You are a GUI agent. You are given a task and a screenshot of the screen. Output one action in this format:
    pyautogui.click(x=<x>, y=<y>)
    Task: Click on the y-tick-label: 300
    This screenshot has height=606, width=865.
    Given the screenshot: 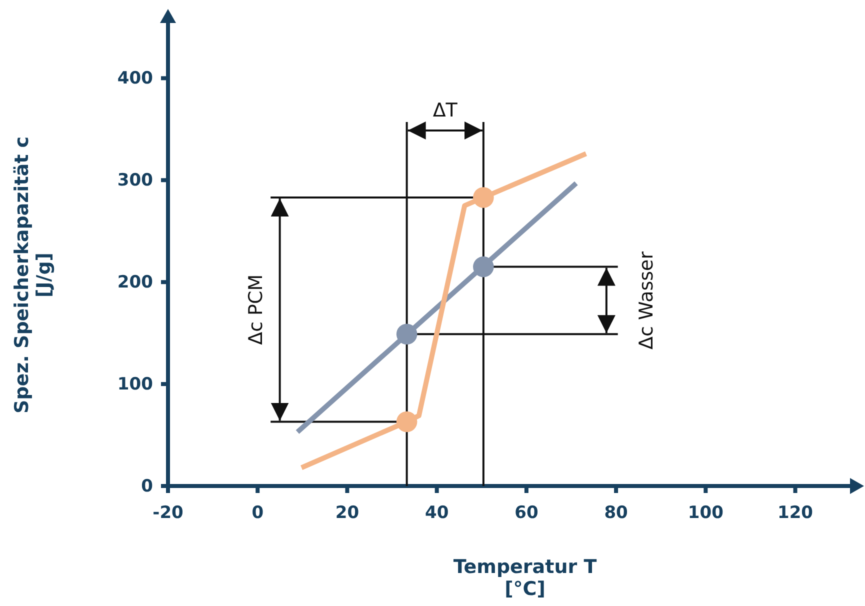 What is the action you would take?
    pyautogui.click(x=135, y=180)
    